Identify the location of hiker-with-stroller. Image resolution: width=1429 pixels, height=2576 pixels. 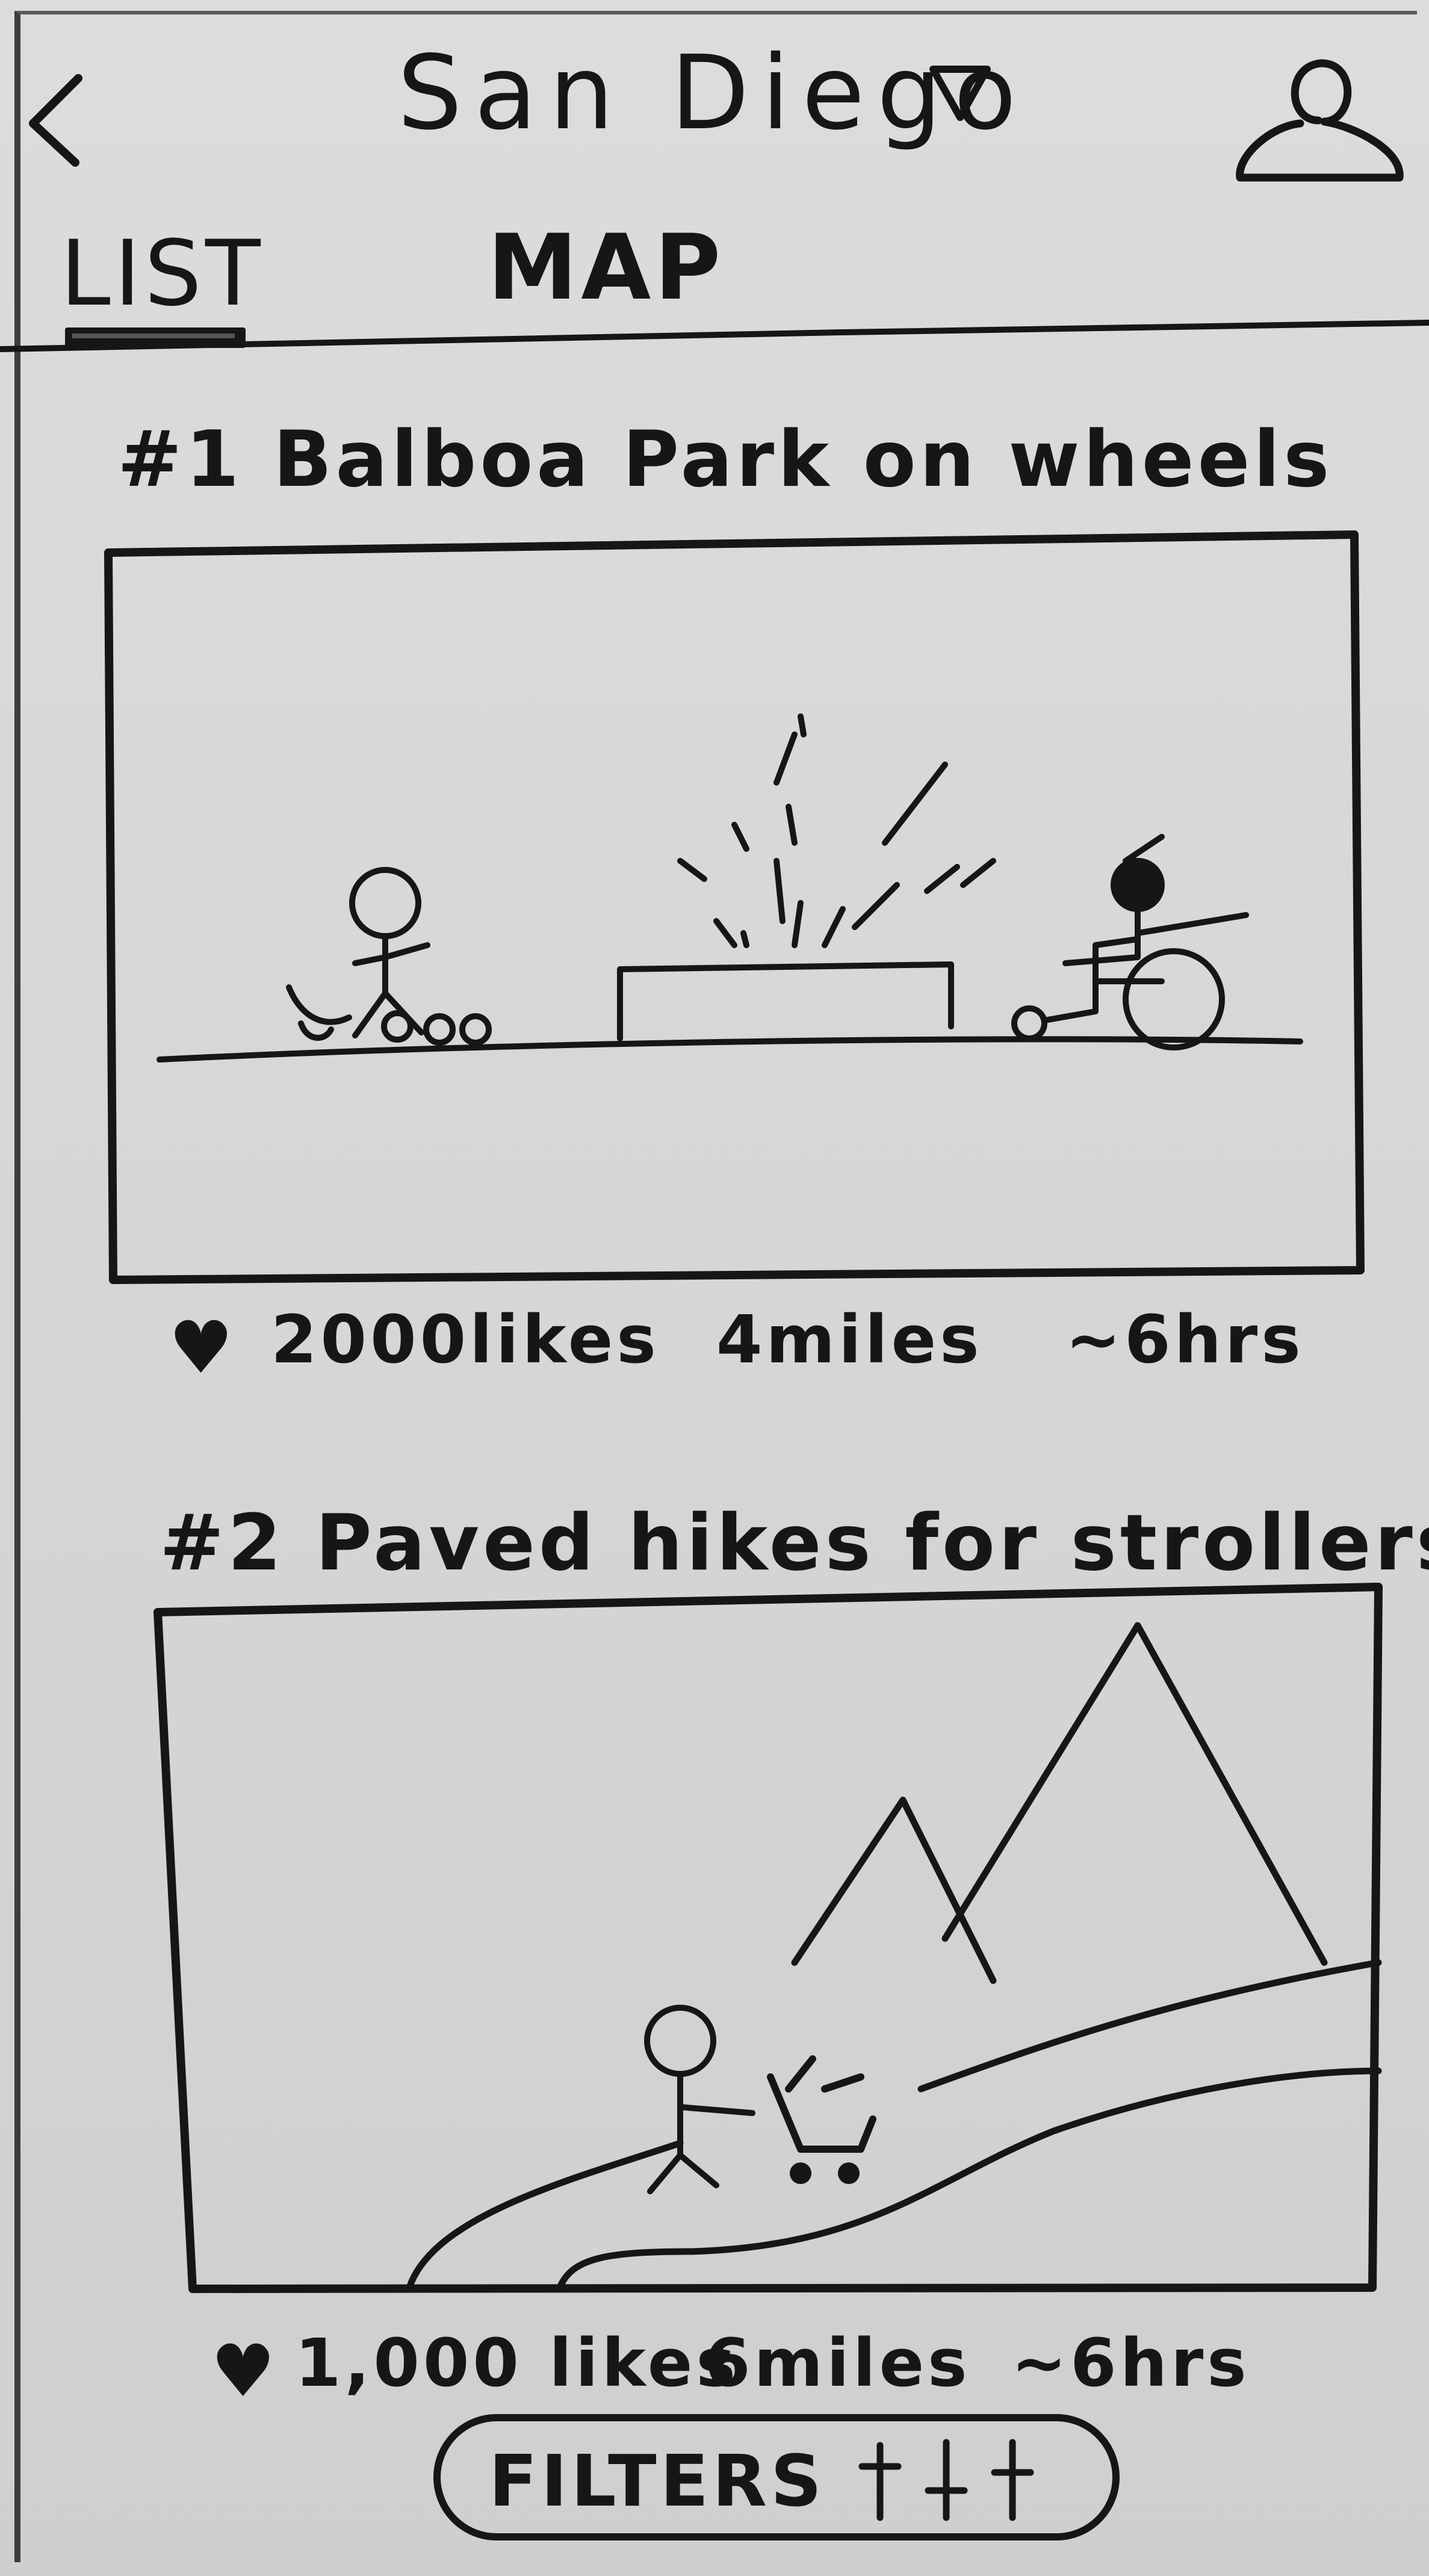
(760, 2099).